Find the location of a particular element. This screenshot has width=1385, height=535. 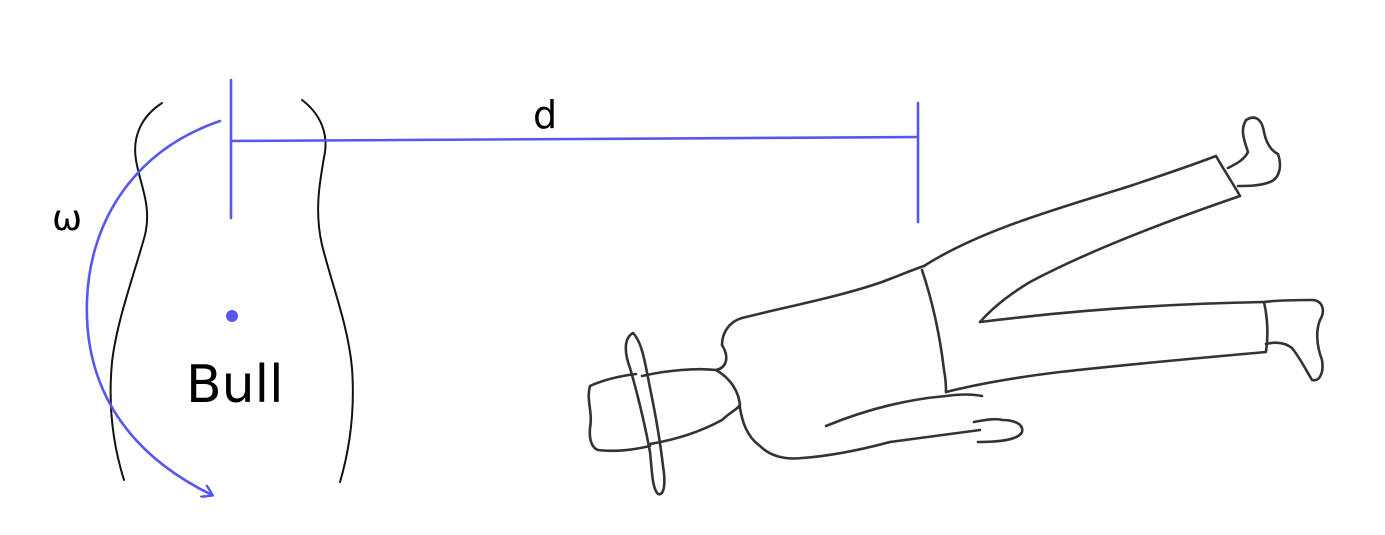

bull-left-side is located at coordinates (136, 291).